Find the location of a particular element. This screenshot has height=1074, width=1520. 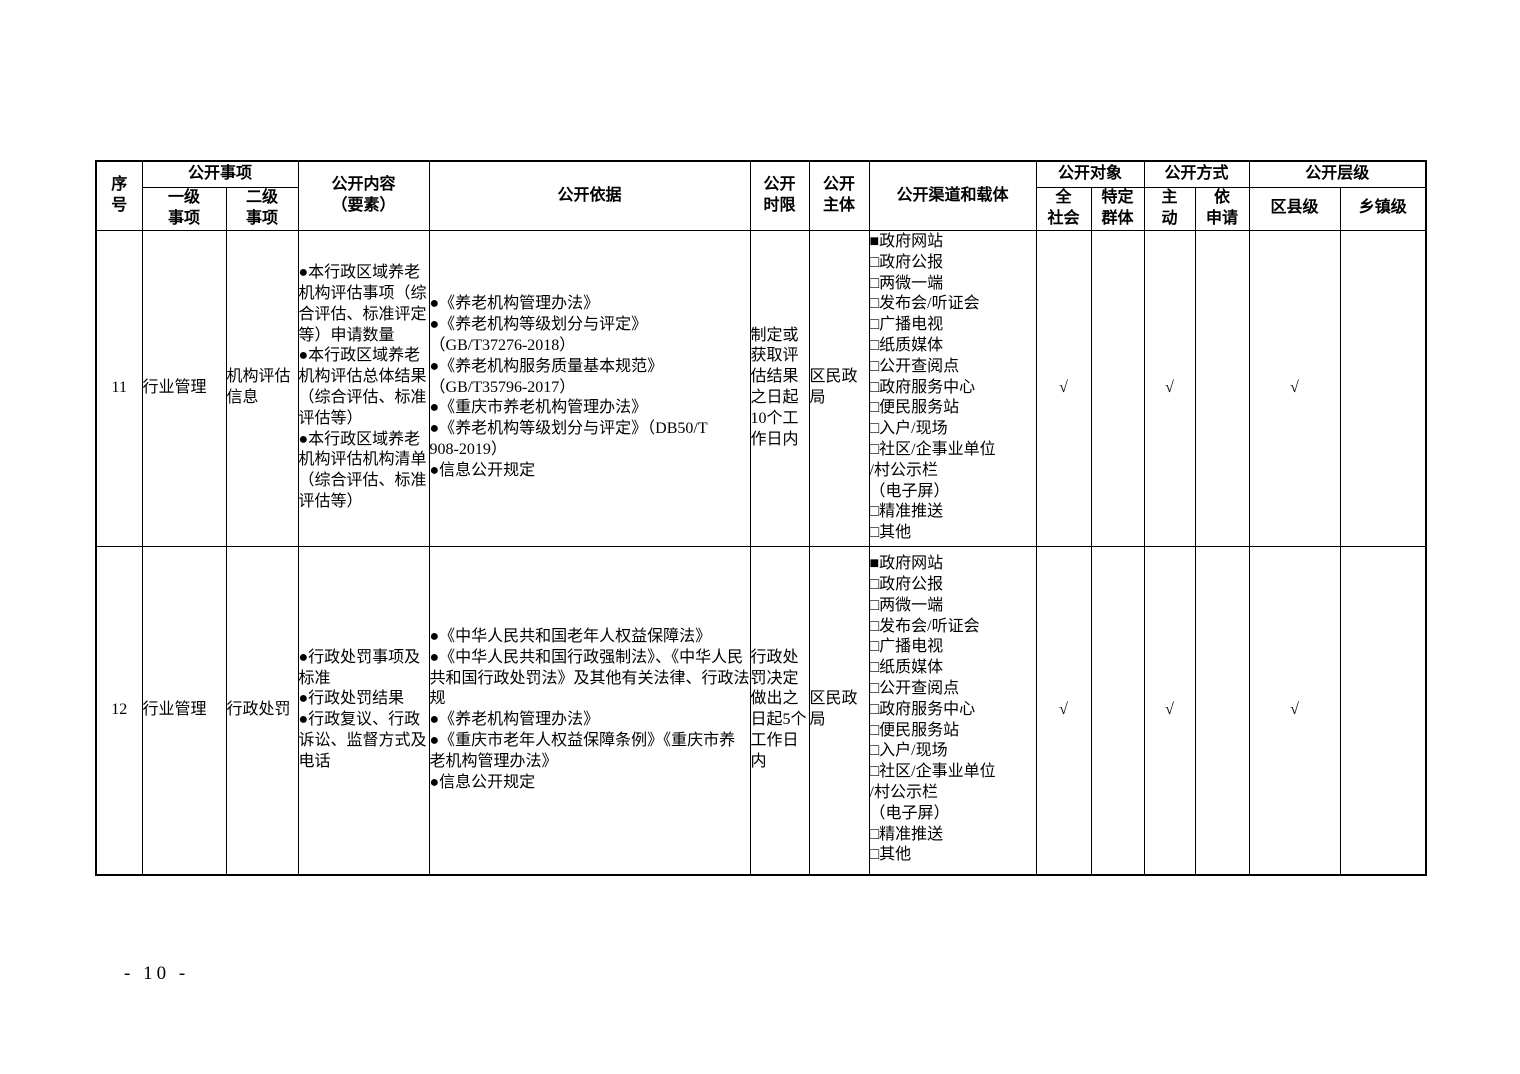

header-level-county: 区县级 is located at coordinates (1294, 208).